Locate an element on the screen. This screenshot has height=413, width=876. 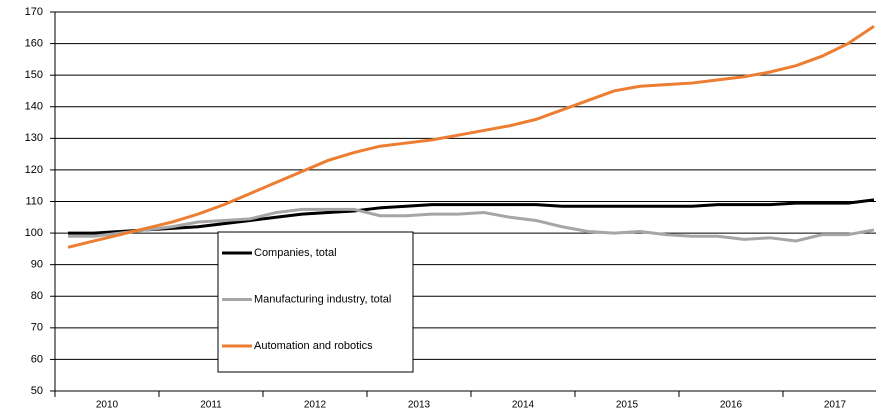
x-tick-label: 2012 is located at coordinates (315, 405).